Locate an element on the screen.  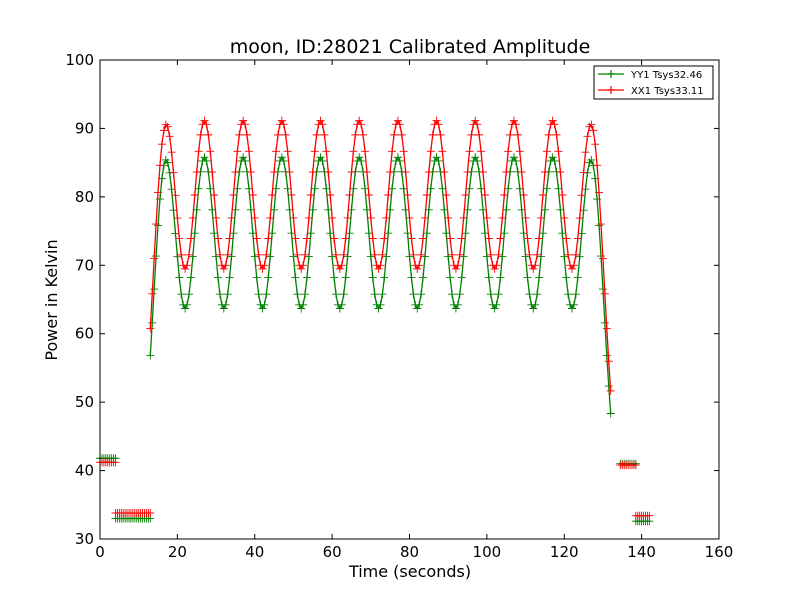
y-tick-label: 40 is located at coordinates (84, 471).